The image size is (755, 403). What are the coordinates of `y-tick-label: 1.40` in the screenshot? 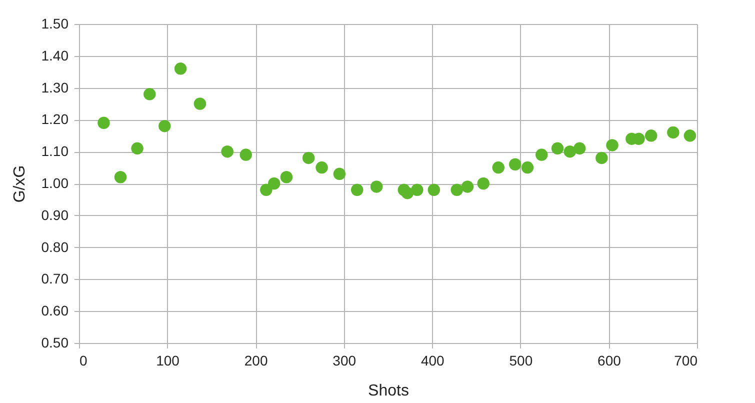 It's located at (55, 55).